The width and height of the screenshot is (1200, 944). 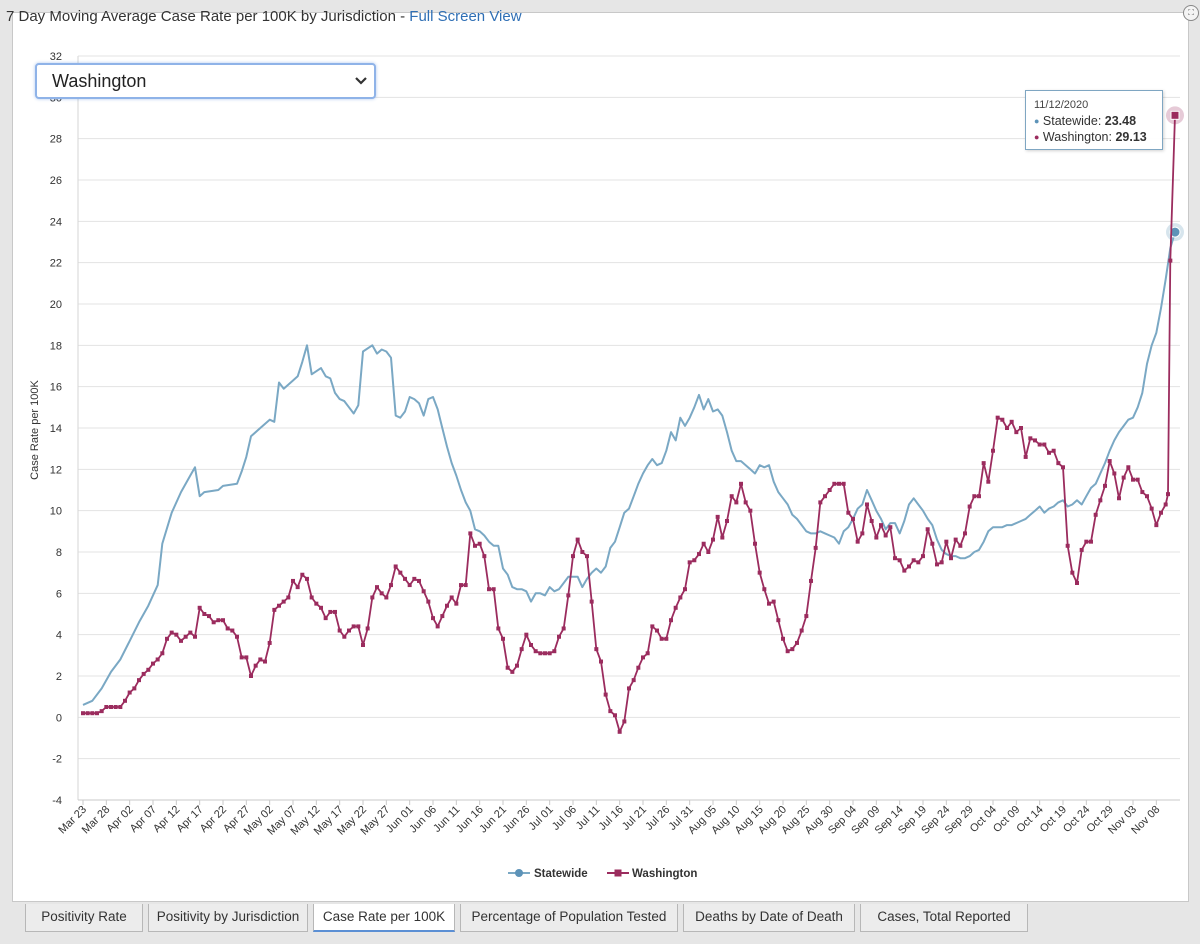 I want to click on x-tick-label: Jul 16, so click(x=611, y=818).